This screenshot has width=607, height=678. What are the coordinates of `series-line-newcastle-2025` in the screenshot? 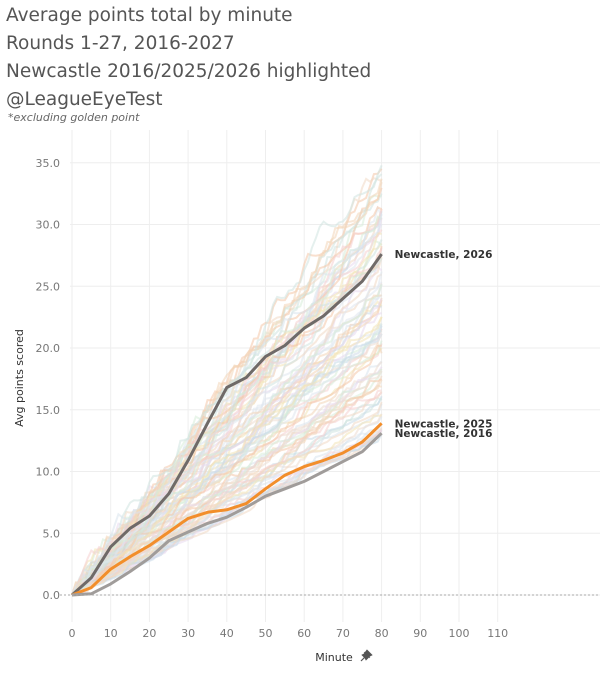 It's located at (227, 509).